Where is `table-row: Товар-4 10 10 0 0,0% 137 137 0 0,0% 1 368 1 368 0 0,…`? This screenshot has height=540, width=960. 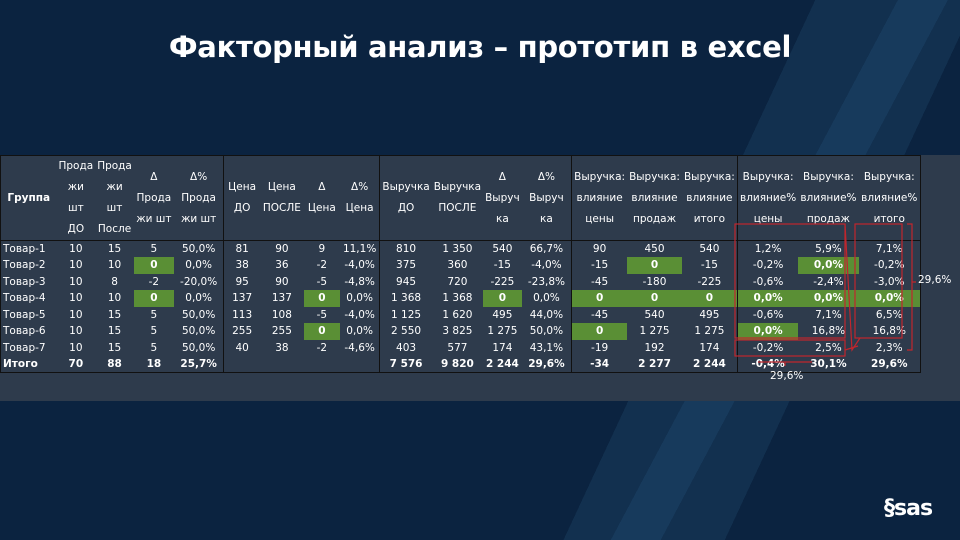
table-row: Товар-4 10 10 0 0,0% 137 137 0 0,0% 1 368 1 368 0 0,… is located at coordinates (461, 298).